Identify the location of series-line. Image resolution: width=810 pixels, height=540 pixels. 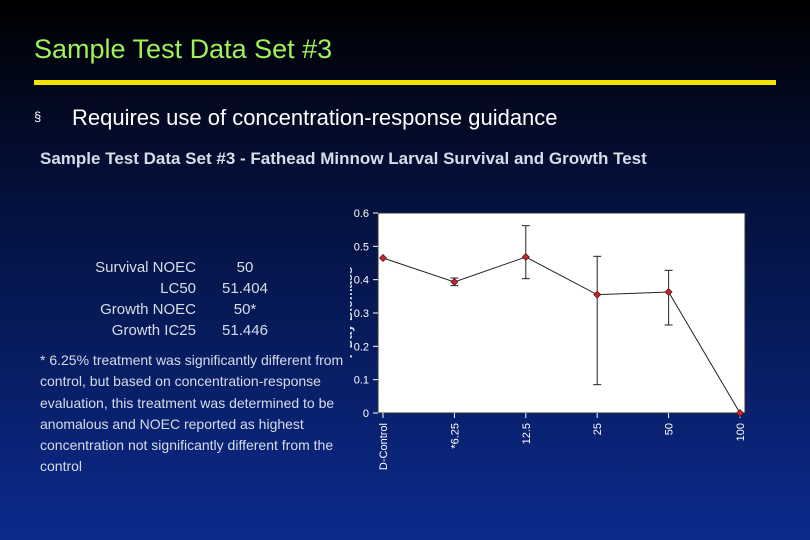
(561, 335).